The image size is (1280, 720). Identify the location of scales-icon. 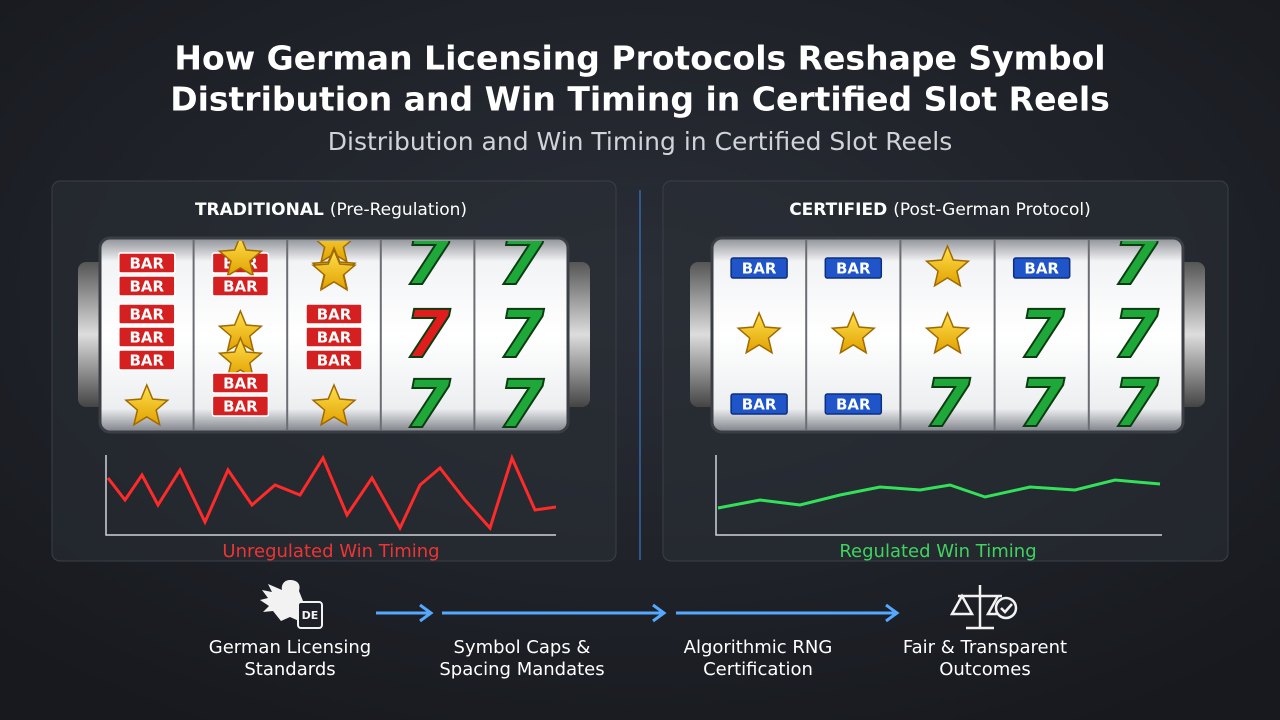
(983, 607).